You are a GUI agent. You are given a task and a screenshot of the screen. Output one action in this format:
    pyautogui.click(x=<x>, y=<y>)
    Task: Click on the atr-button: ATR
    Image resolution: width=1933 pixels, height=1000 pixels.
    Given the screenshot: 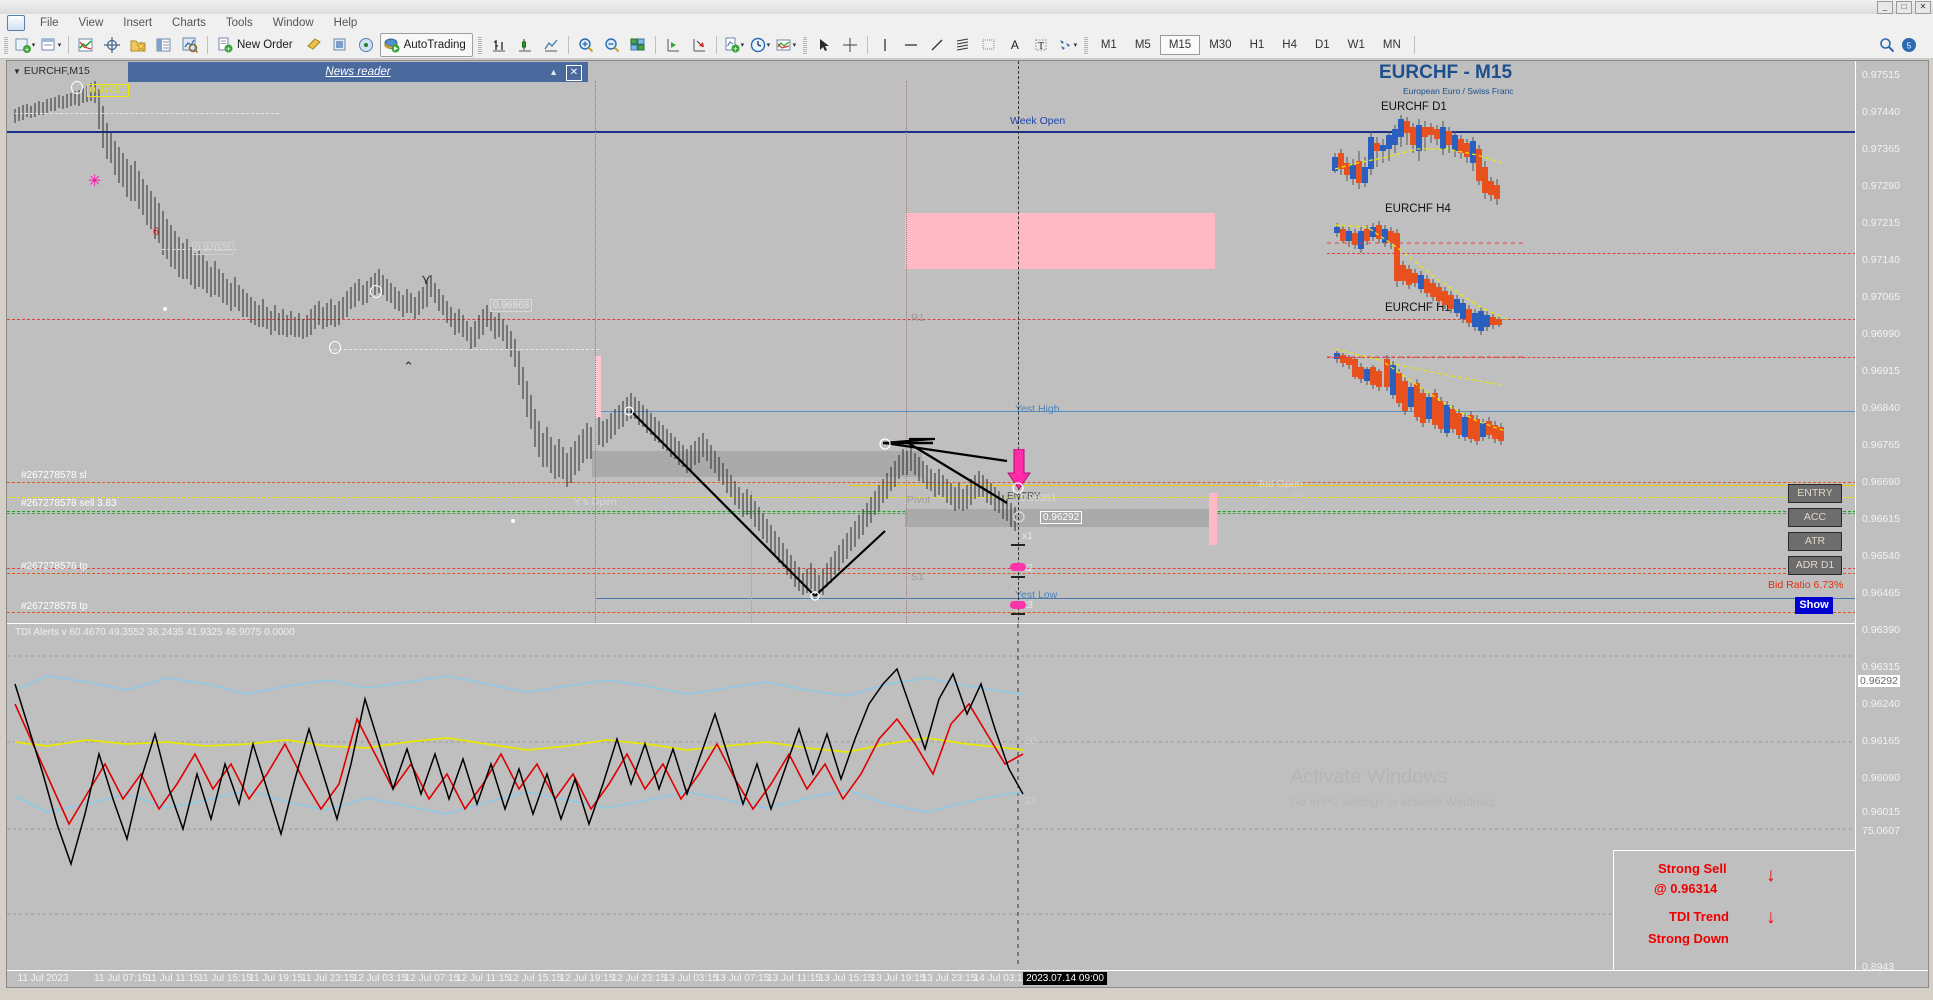 What is the action you would take?
    pyautogui.click(x=1815, y=541)
    